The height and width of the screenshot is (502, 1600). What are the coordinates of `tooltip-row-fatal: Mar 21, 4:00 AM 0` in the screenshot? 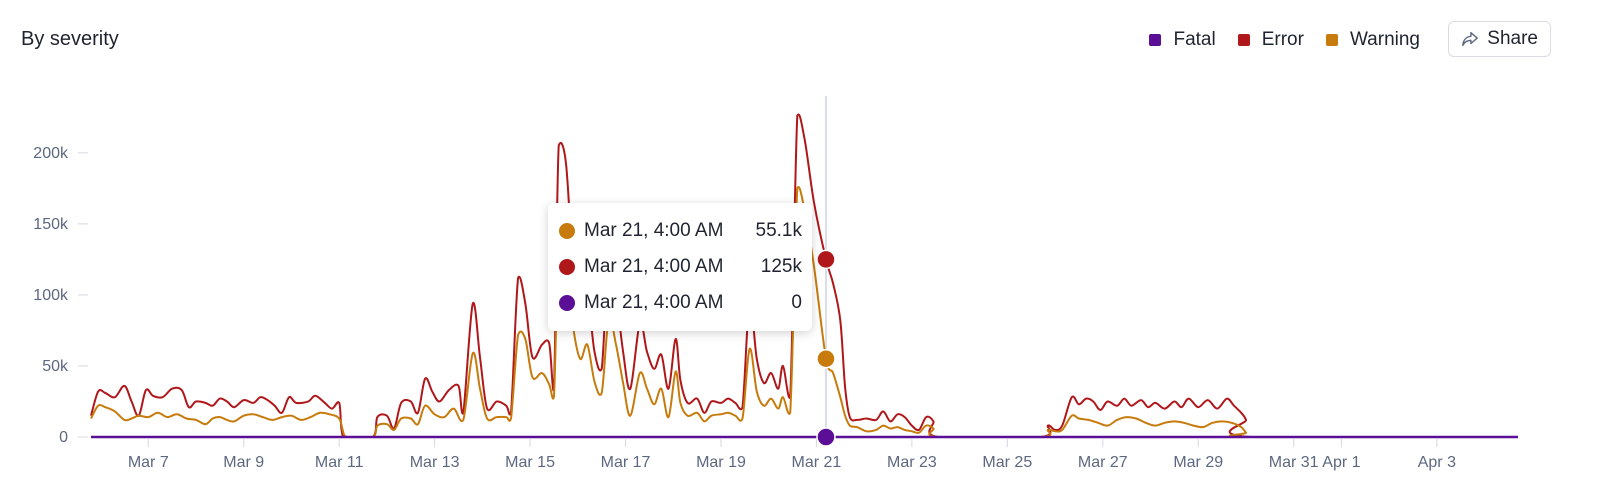 It's located at (680, 303).